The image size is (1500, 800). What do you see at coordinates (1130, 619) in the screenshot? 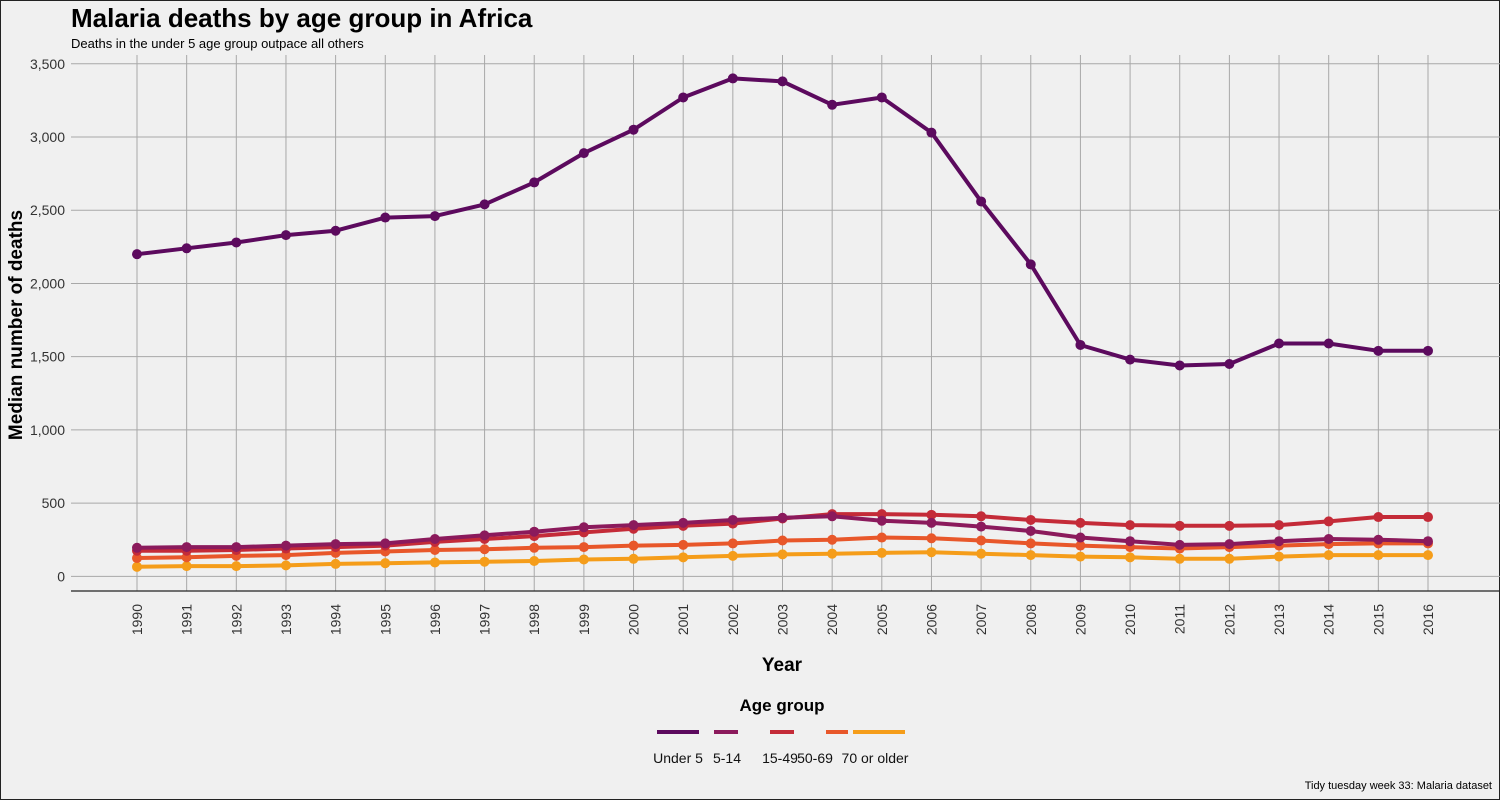
I see `x-tick-label: 2010` at bounding box center [1130, 619].